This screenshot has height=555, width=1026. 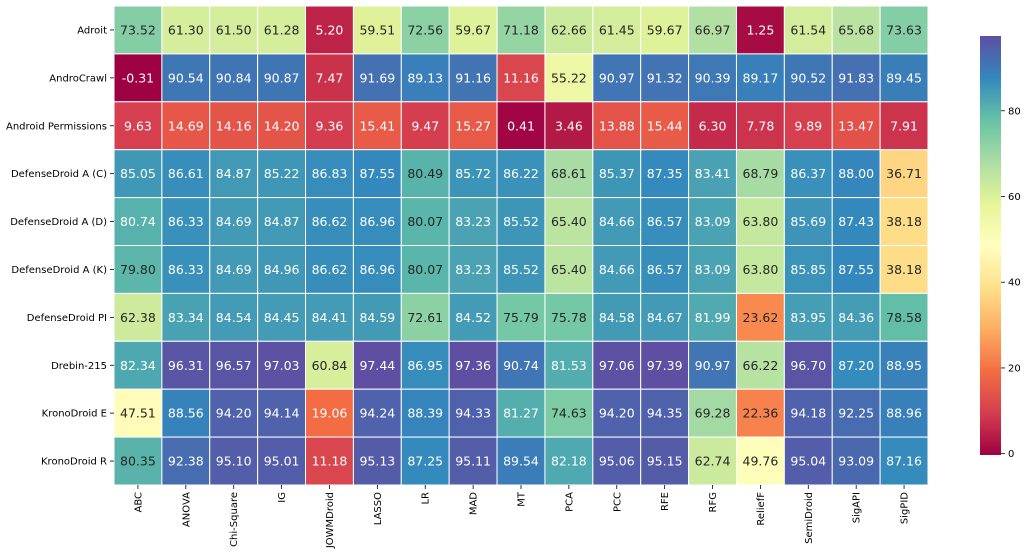 I want to click on row-label: Drebin-215, so click(x=79, y=366).